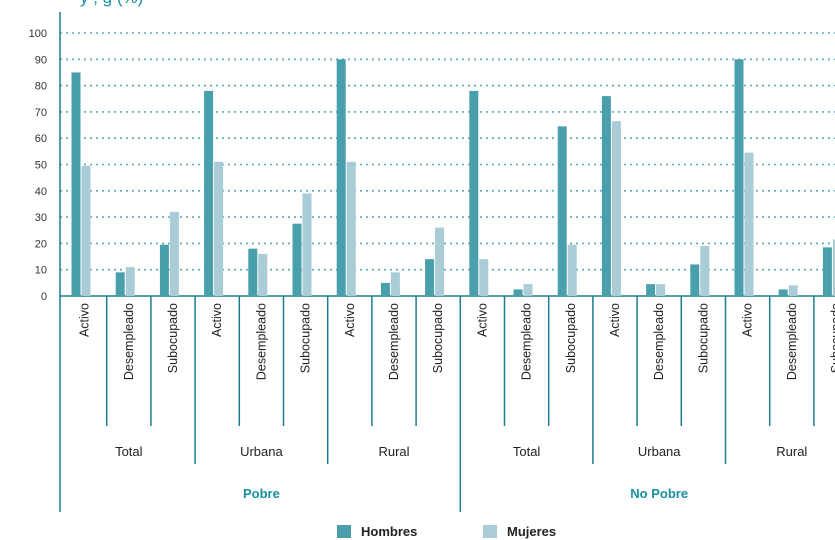 This screenshot has width=835, height=540. Describe the element at coordinates (490, 531) in the screenshot. I see `legend-swatch-mujeres` at that location.